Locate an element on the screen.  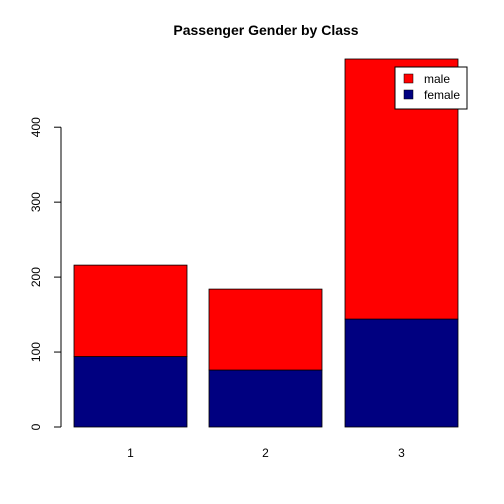
y-tick-label-400: 400 is located at coordinates (36, 127).